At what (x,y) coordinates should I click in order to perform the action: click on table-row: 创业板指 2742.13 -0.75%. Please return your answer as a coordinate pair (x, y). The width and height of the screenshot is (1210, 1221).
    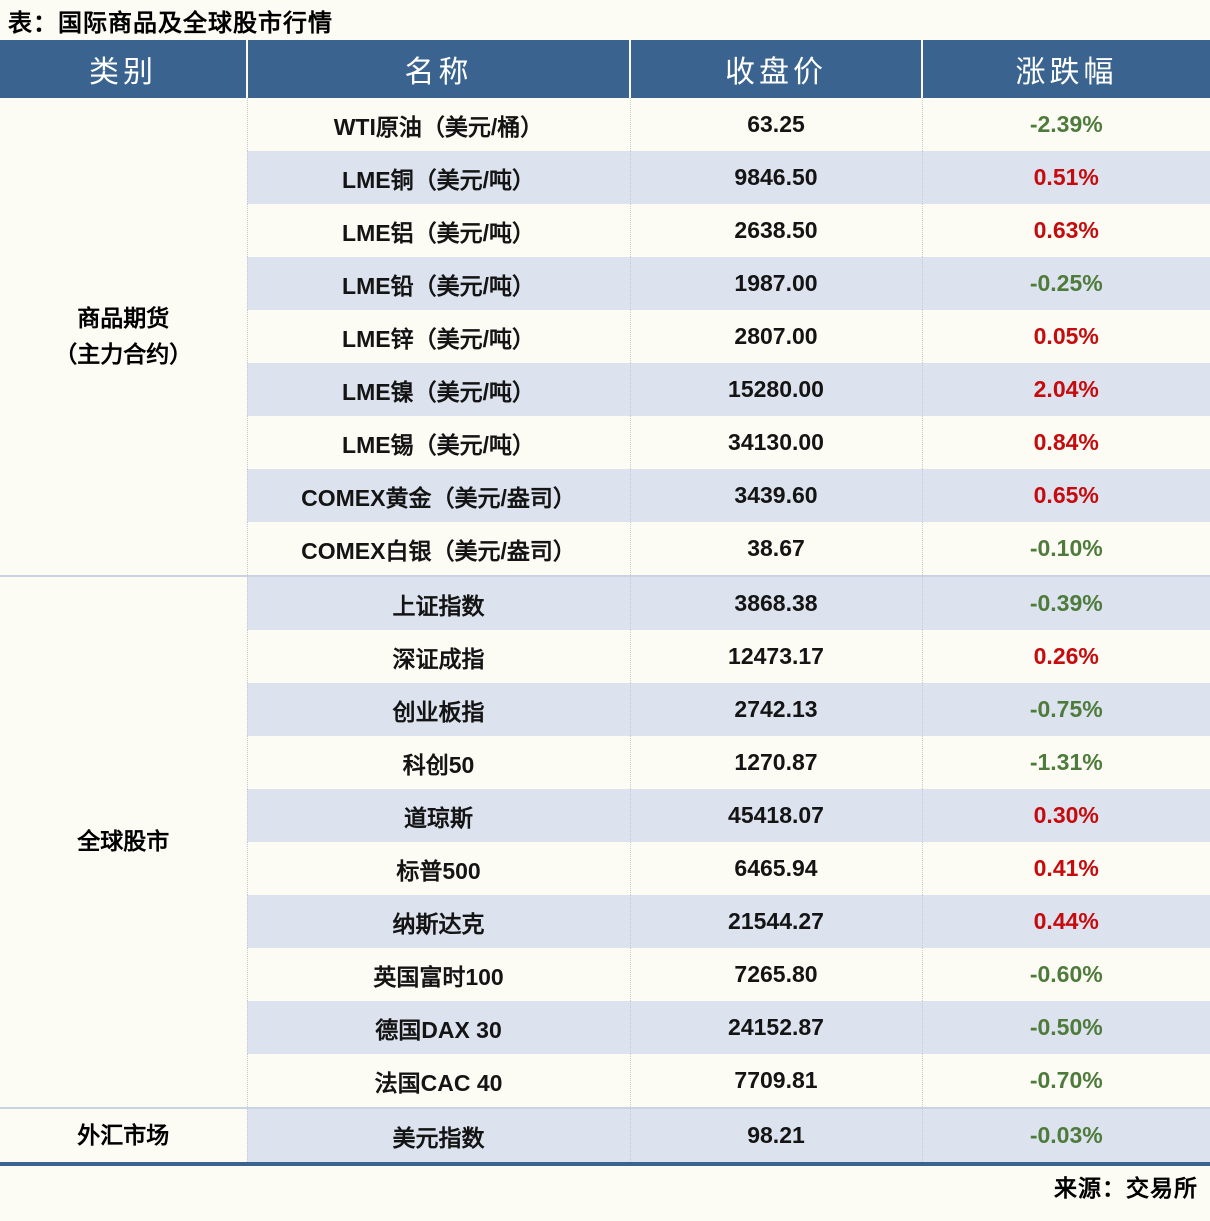
    Looking at the image, I should click on (605, 709).